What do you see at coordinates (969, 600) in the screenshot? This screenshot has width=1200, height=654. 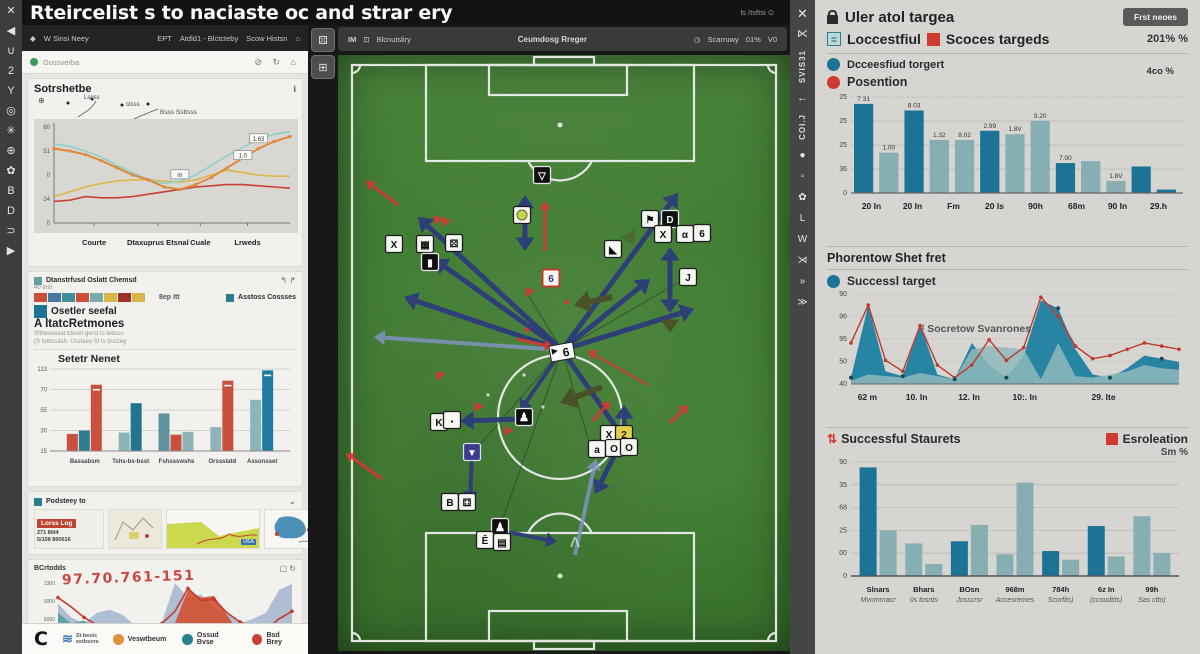 I see `svg-text: Josscrsr` at bounding box center [969, 600].